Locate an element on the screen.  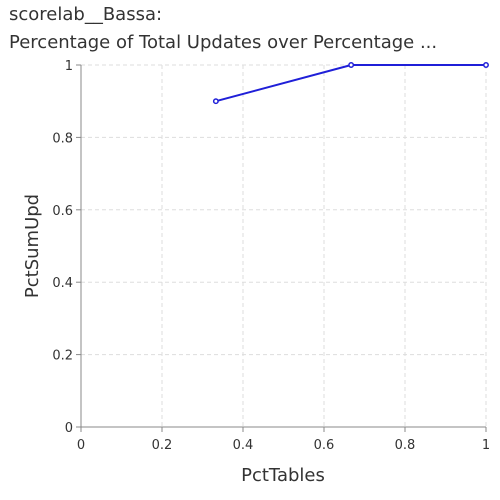
y-tick-label: 0 is located at coordinates (69, 428).